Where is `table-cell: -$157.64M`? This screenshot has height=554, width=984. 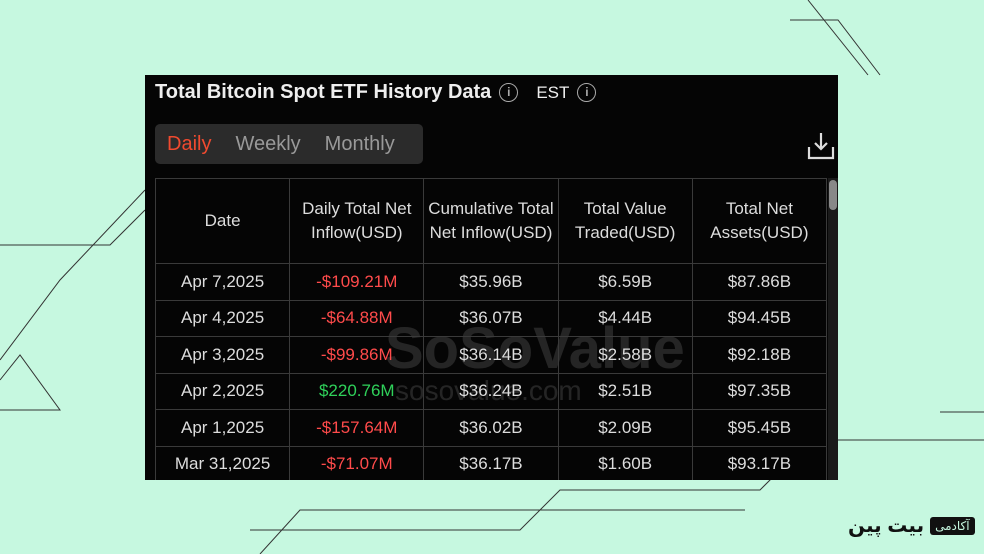 table-cell: -$157.64M is located at coordinates (357, 428).